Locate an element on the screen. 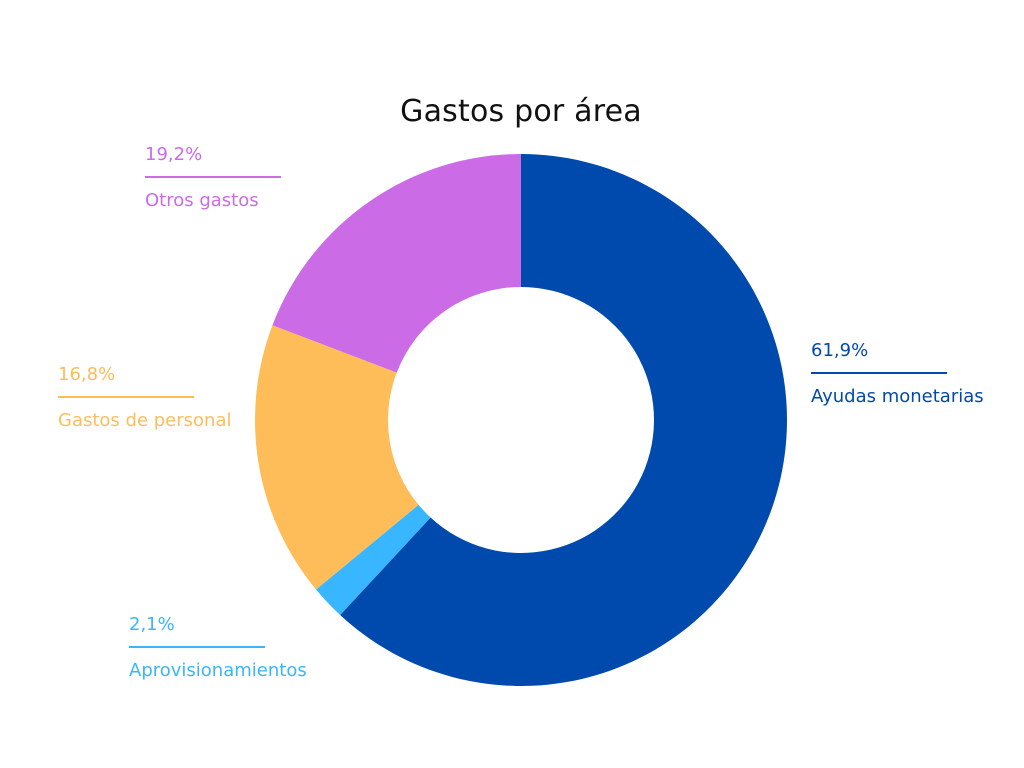 This screenshot has height=768, width=1024. leader-line-ayudas-monetarias is located at coordinates (879, 373).